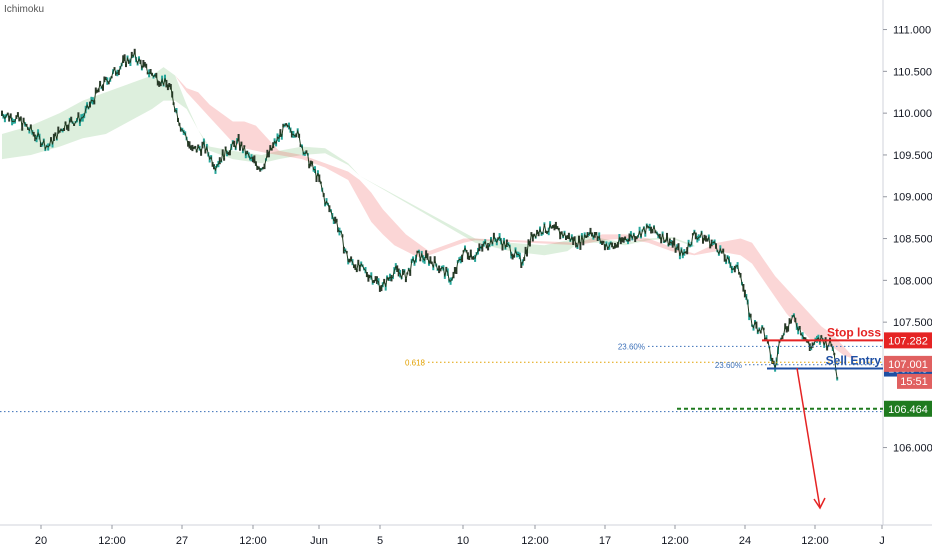  What do you see at coordinates (808, 438) in the screenshot?
I see `projection-arrow-line` at bounding box center [808, 438].